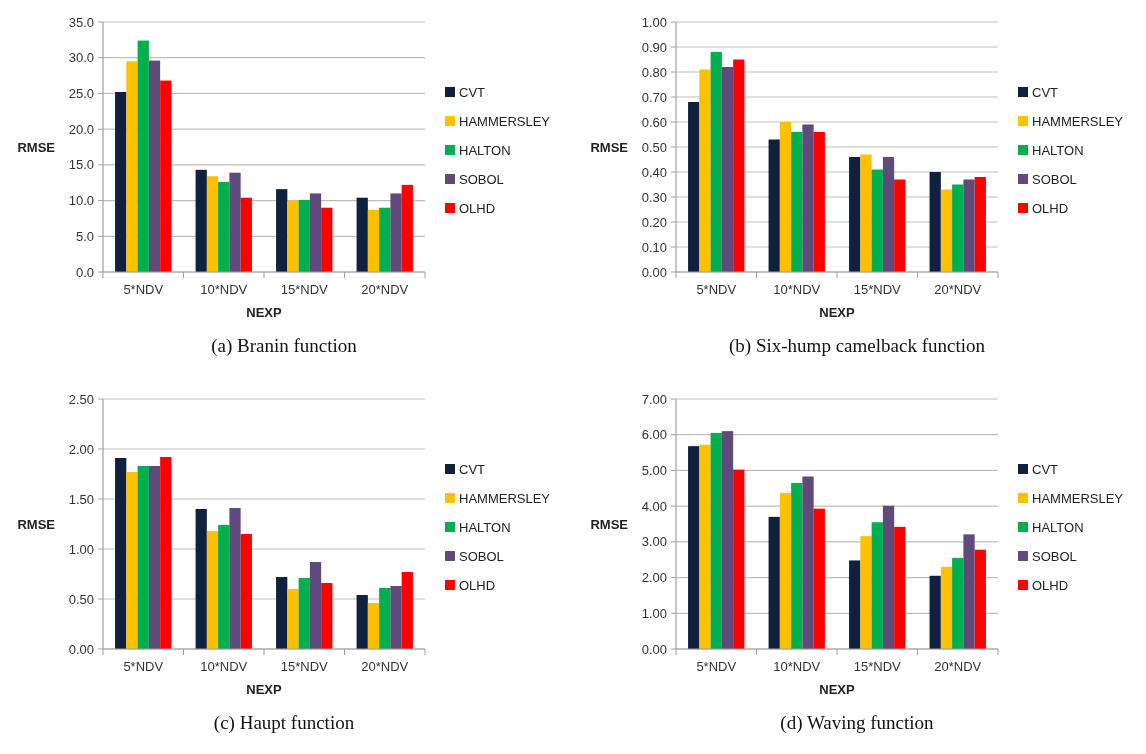  What do you see at coordinates (857, 723) in the screenshot?
I see `text: (d) Waving function` at bounding box center [857, 723].